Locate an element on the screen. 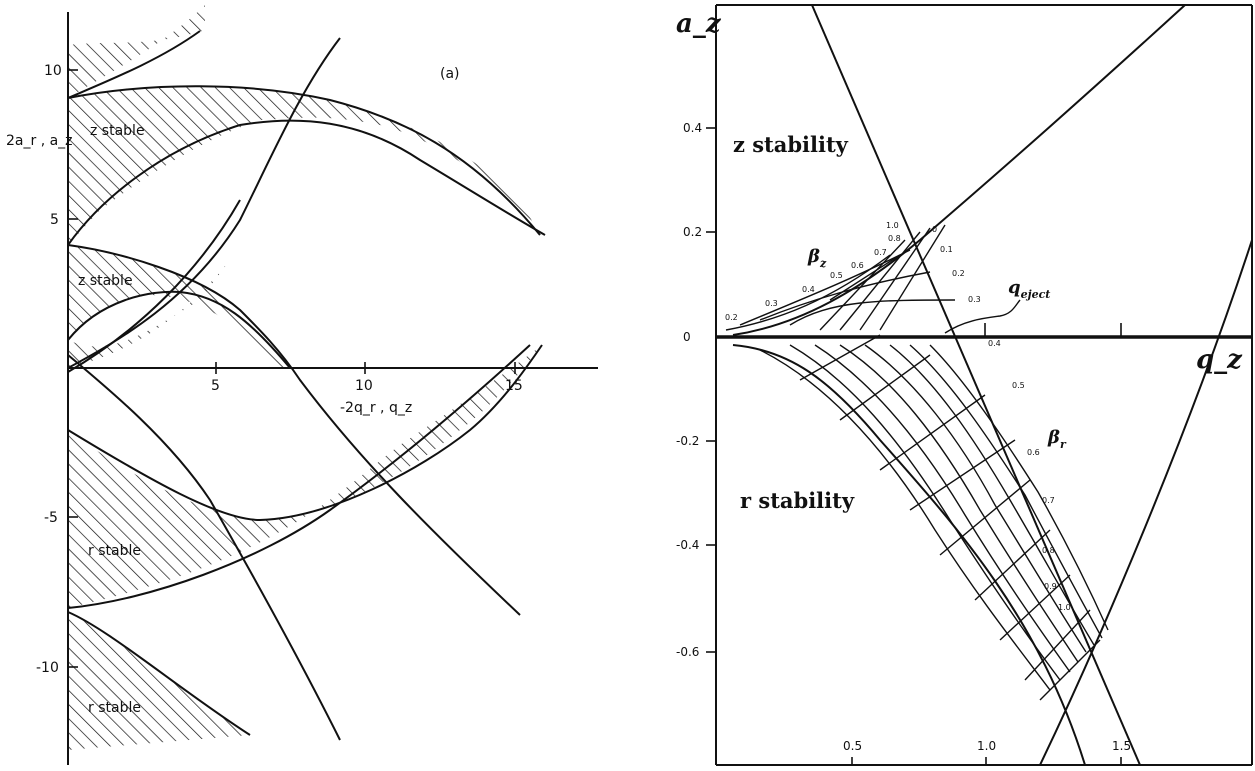  left-y-tick-minus10: -10 is located at coordinates (47, 668).